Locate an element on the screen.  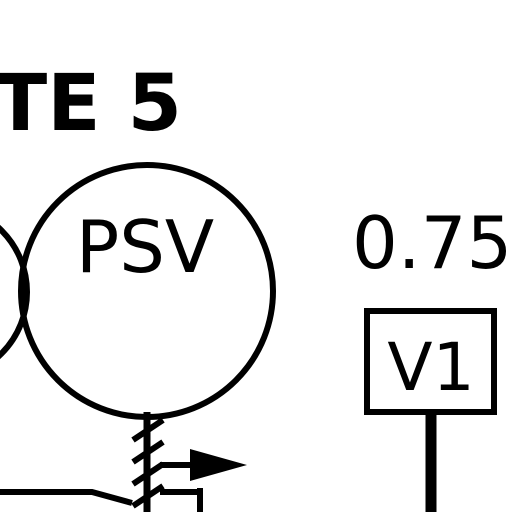
psv-spring-symbol is located at coordinates (148, 463).